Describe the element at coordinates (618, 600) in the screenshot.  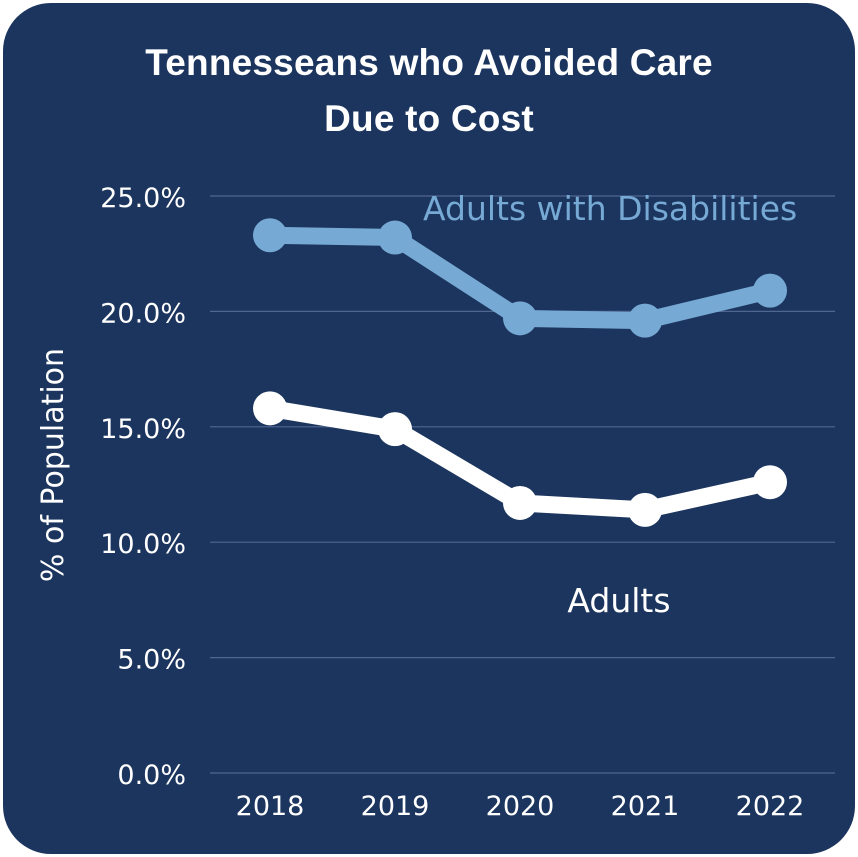
I see `series-label-adults: Adults` at that location.